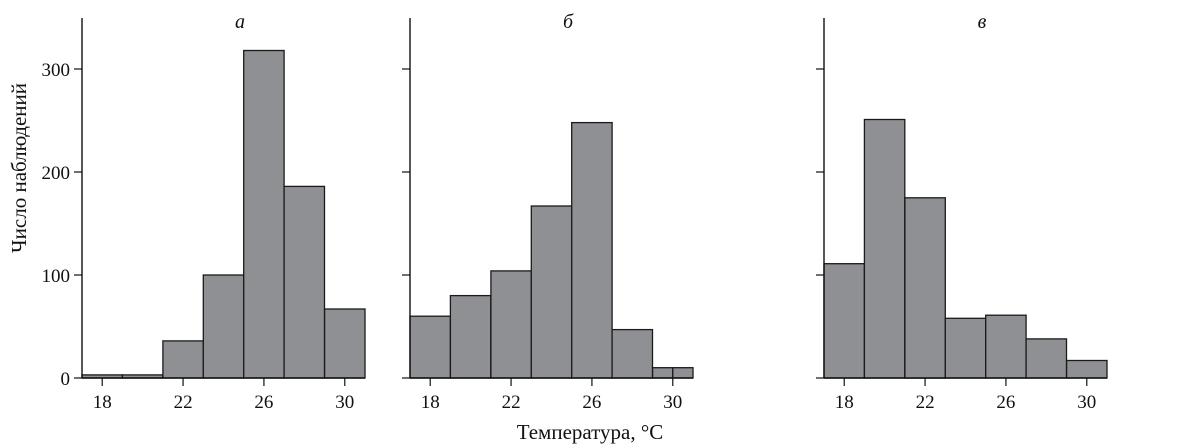 This screenshot has height=447, width=1181. Describe the element at coordinates (56, 70) in the screenshot. I see `y-tick-label: 300` at that location.